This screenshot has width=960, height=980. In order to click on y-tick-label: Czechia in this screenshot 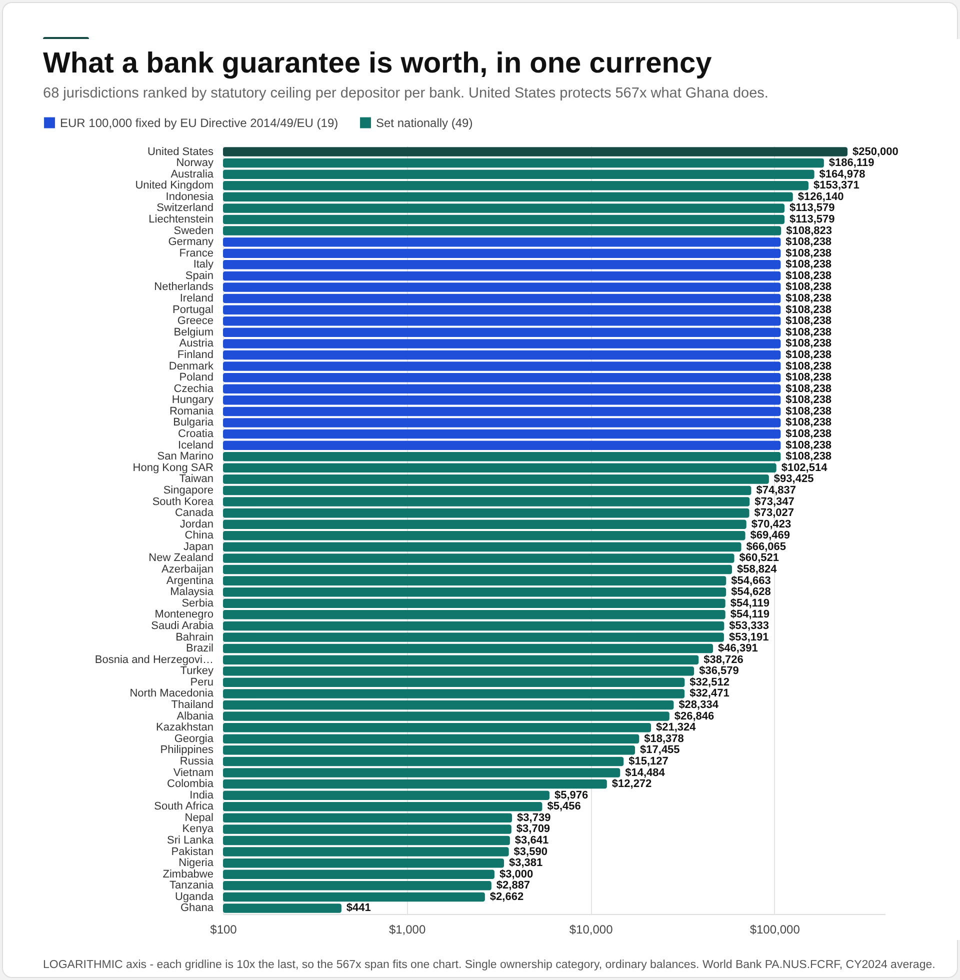, I will do `click(194, 388)`.